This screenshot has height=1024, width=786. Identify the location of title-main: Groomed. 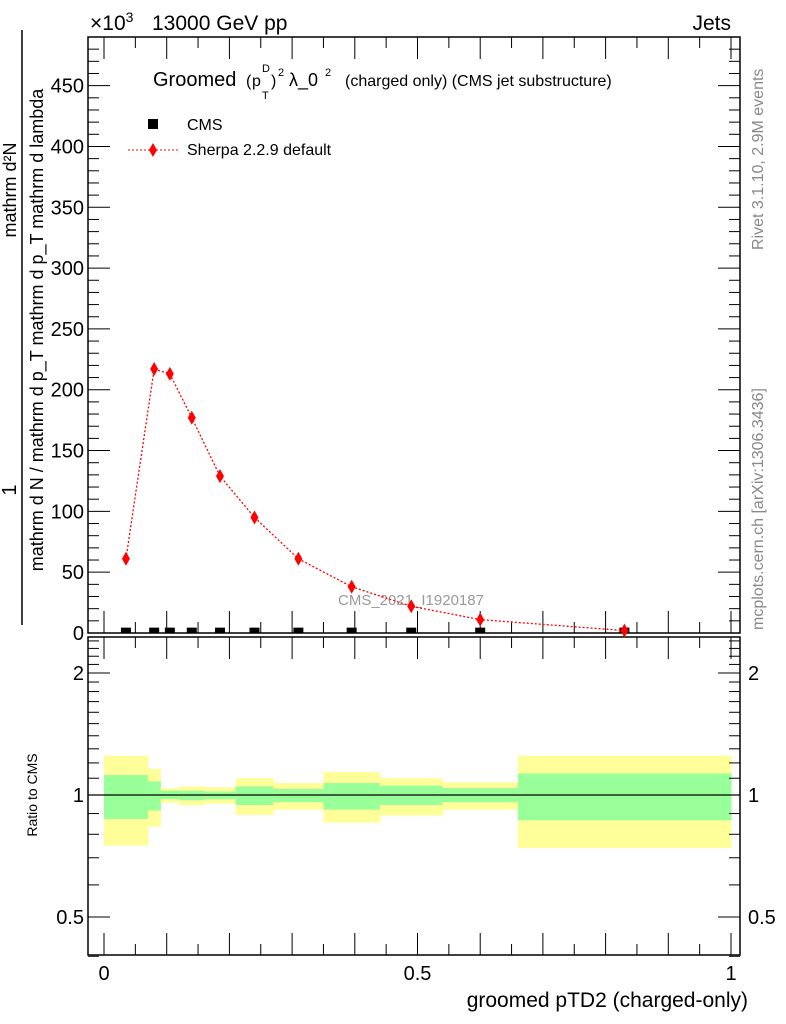
(194, 80).